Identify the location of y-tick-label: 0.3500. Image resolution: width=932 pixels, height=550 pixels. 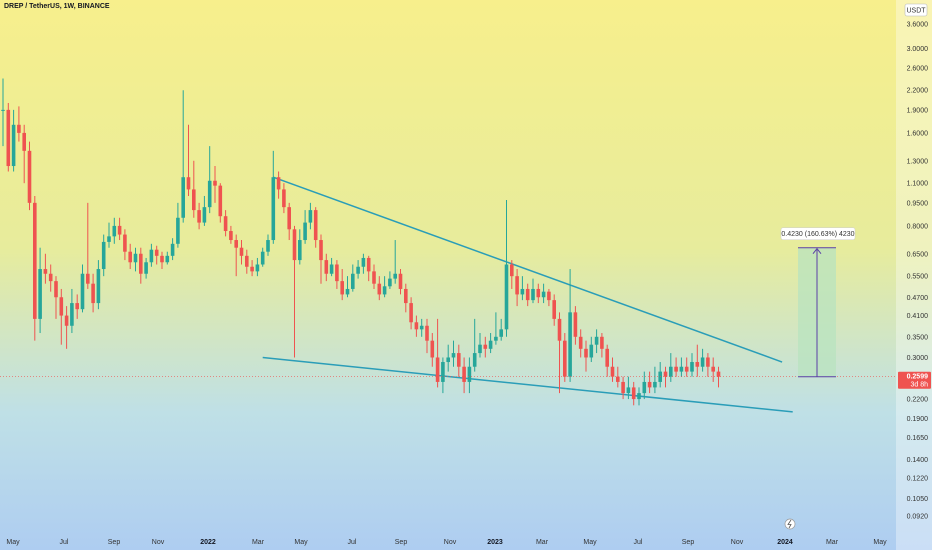
(918, 337).